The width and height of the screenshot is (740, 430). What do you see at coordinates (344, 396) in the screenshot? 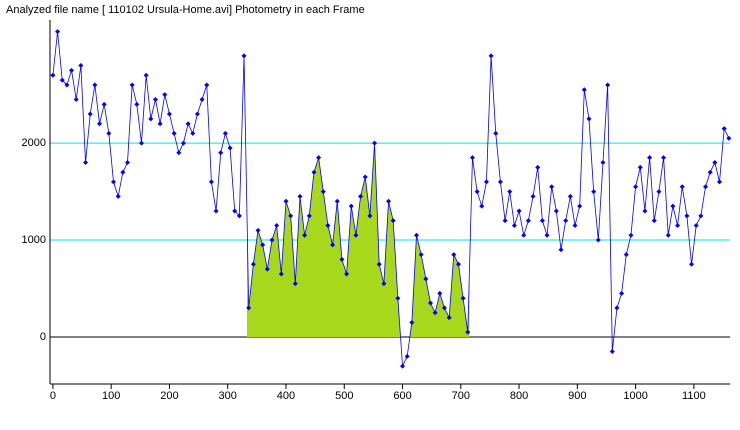
I see `x-tick-label: 500` at bounding box center [344, 396].